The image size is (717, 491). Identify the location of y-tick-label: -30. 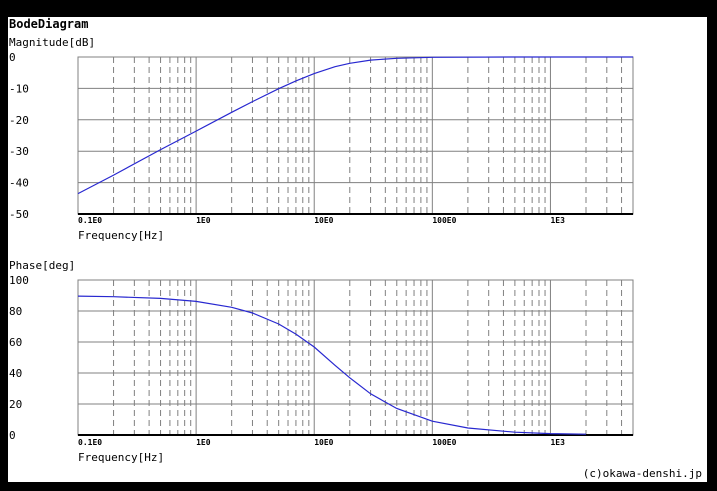
(19, 151).